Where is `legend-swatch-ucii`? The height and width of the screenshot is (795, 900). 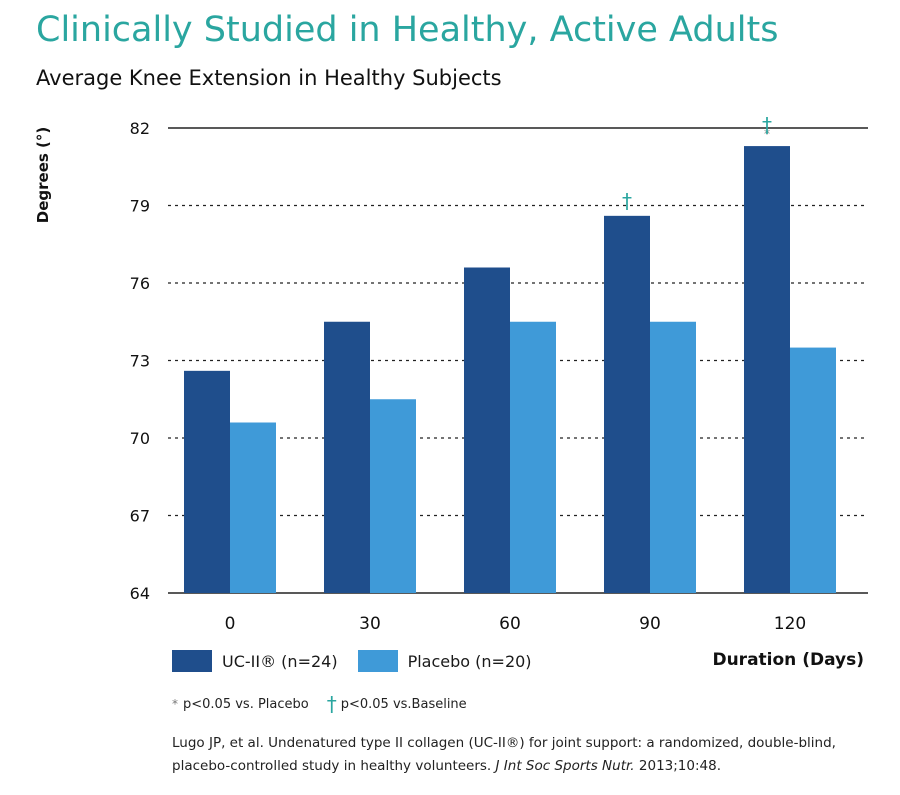
legend-swatch-ucii is located at coordinates (192, 661).